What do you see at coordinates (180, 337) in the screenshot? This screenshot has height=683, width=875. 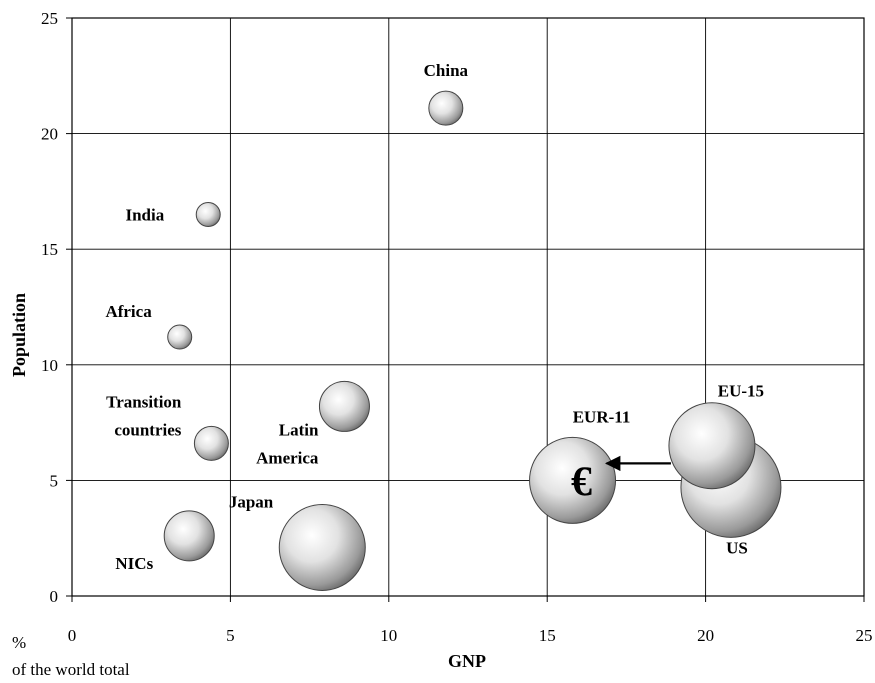 I see `africa-bubble` at bounding box center [180, 337].